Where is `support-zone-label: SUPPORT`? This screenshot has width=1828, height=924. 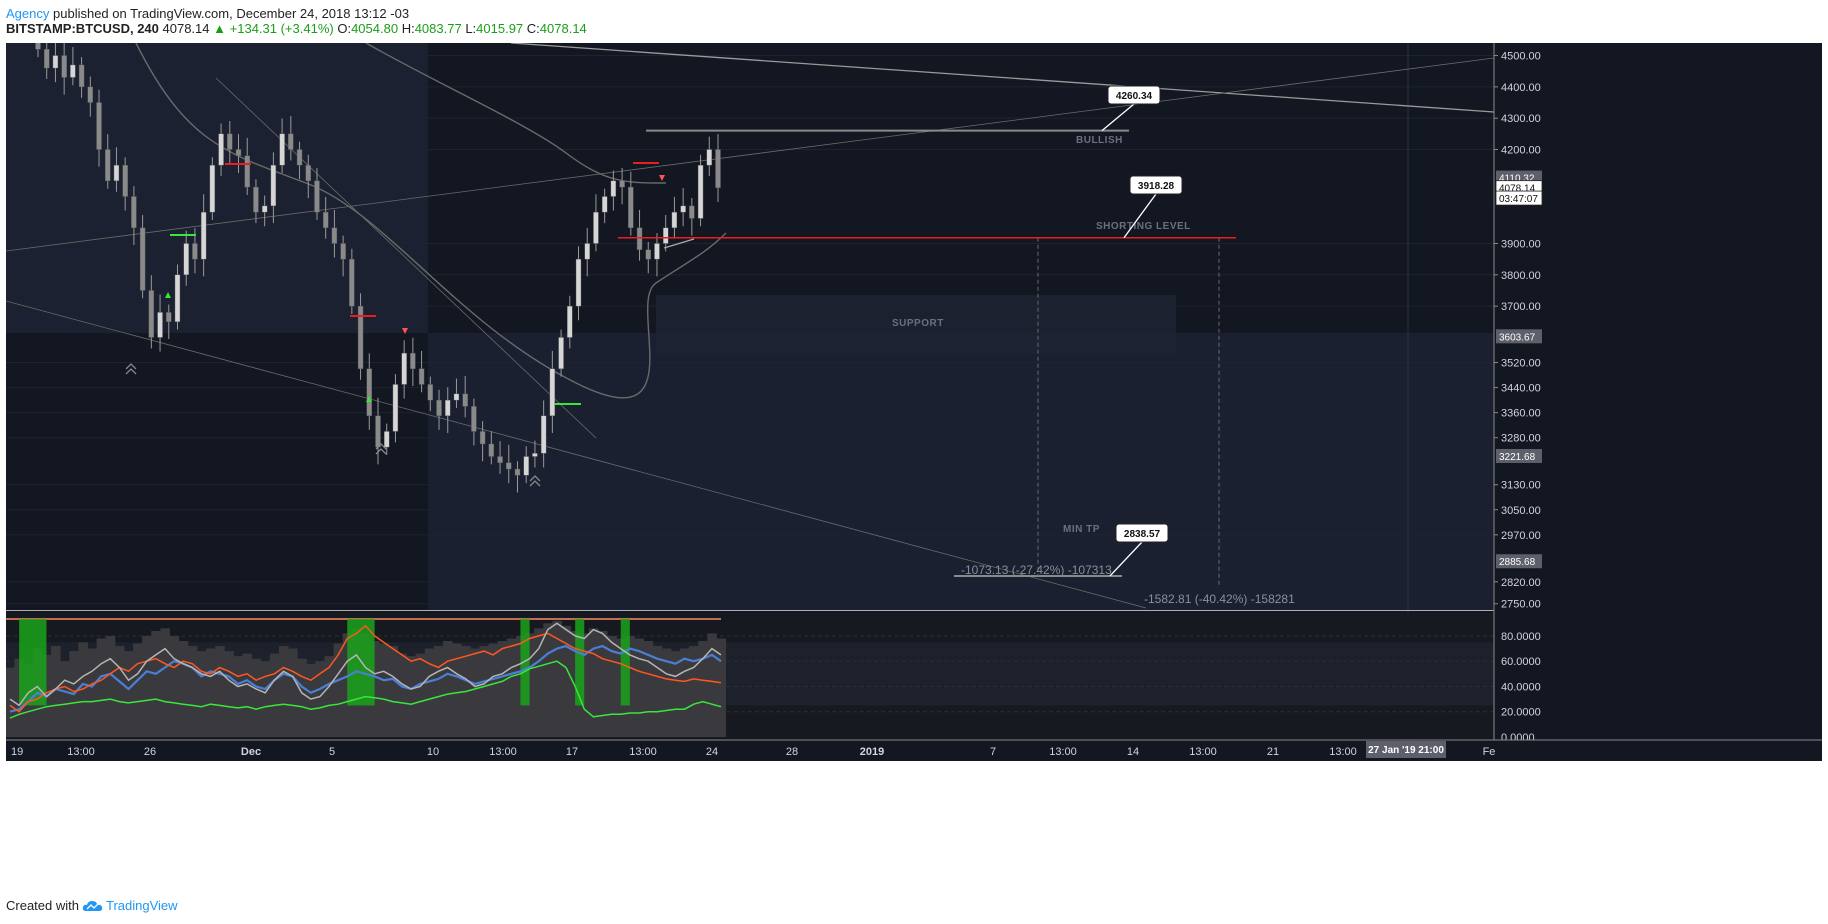 support-zone-label: SUPPORT is located at coordinates (918, 323).